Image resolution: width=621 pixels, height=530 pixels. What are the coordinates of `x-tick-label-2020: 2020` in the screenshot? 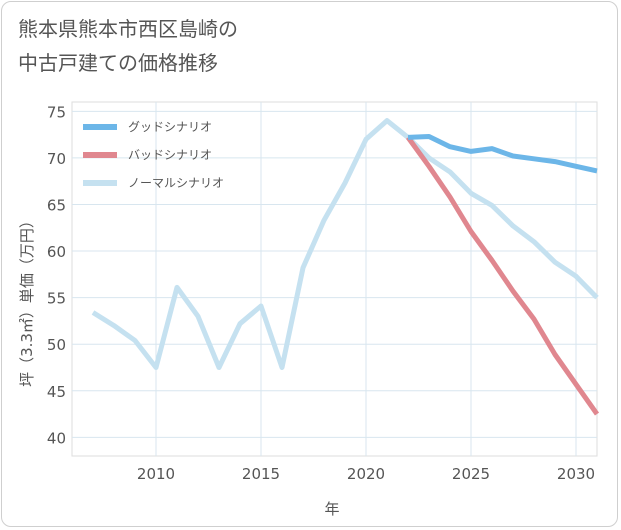 It's located at (366, 474).